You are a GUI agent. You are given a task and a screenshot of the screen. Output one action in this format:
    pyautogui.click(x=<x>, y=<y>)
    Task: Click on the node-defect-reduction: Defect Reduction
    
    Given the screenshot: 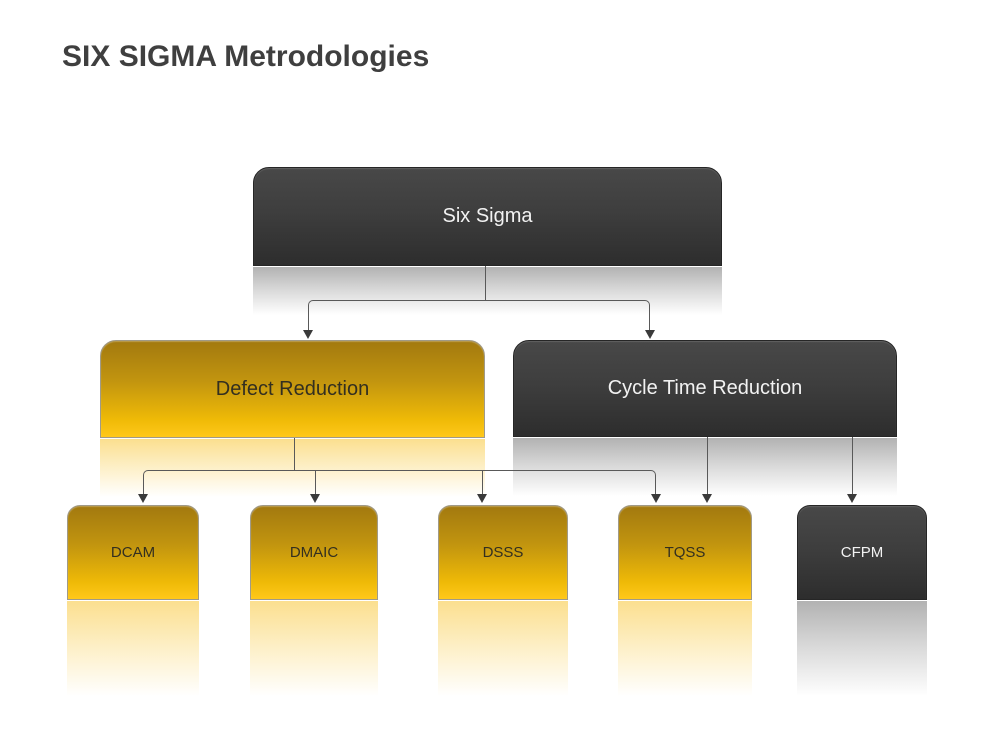 What is the action you would take?
    pyautogui.click(x=292, y=389)
    